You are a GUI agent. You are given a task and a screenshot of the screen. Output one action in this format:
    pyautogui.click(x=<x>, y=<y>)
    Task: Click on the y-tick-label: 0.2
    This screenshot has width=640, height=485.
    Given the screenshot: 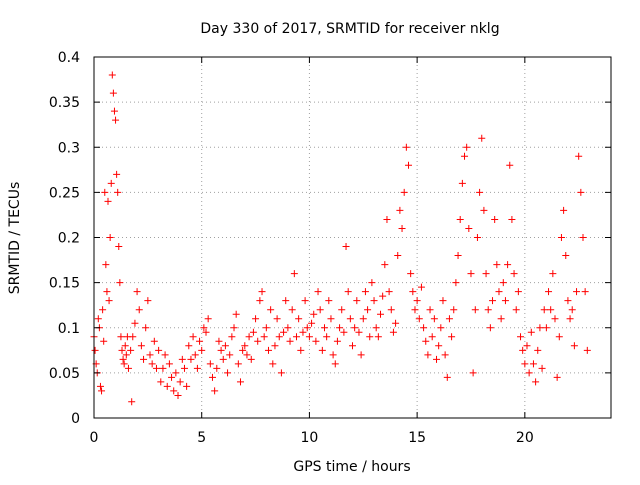 What is the action you would take?
    pyautogui.click(x=69, y=239)
    